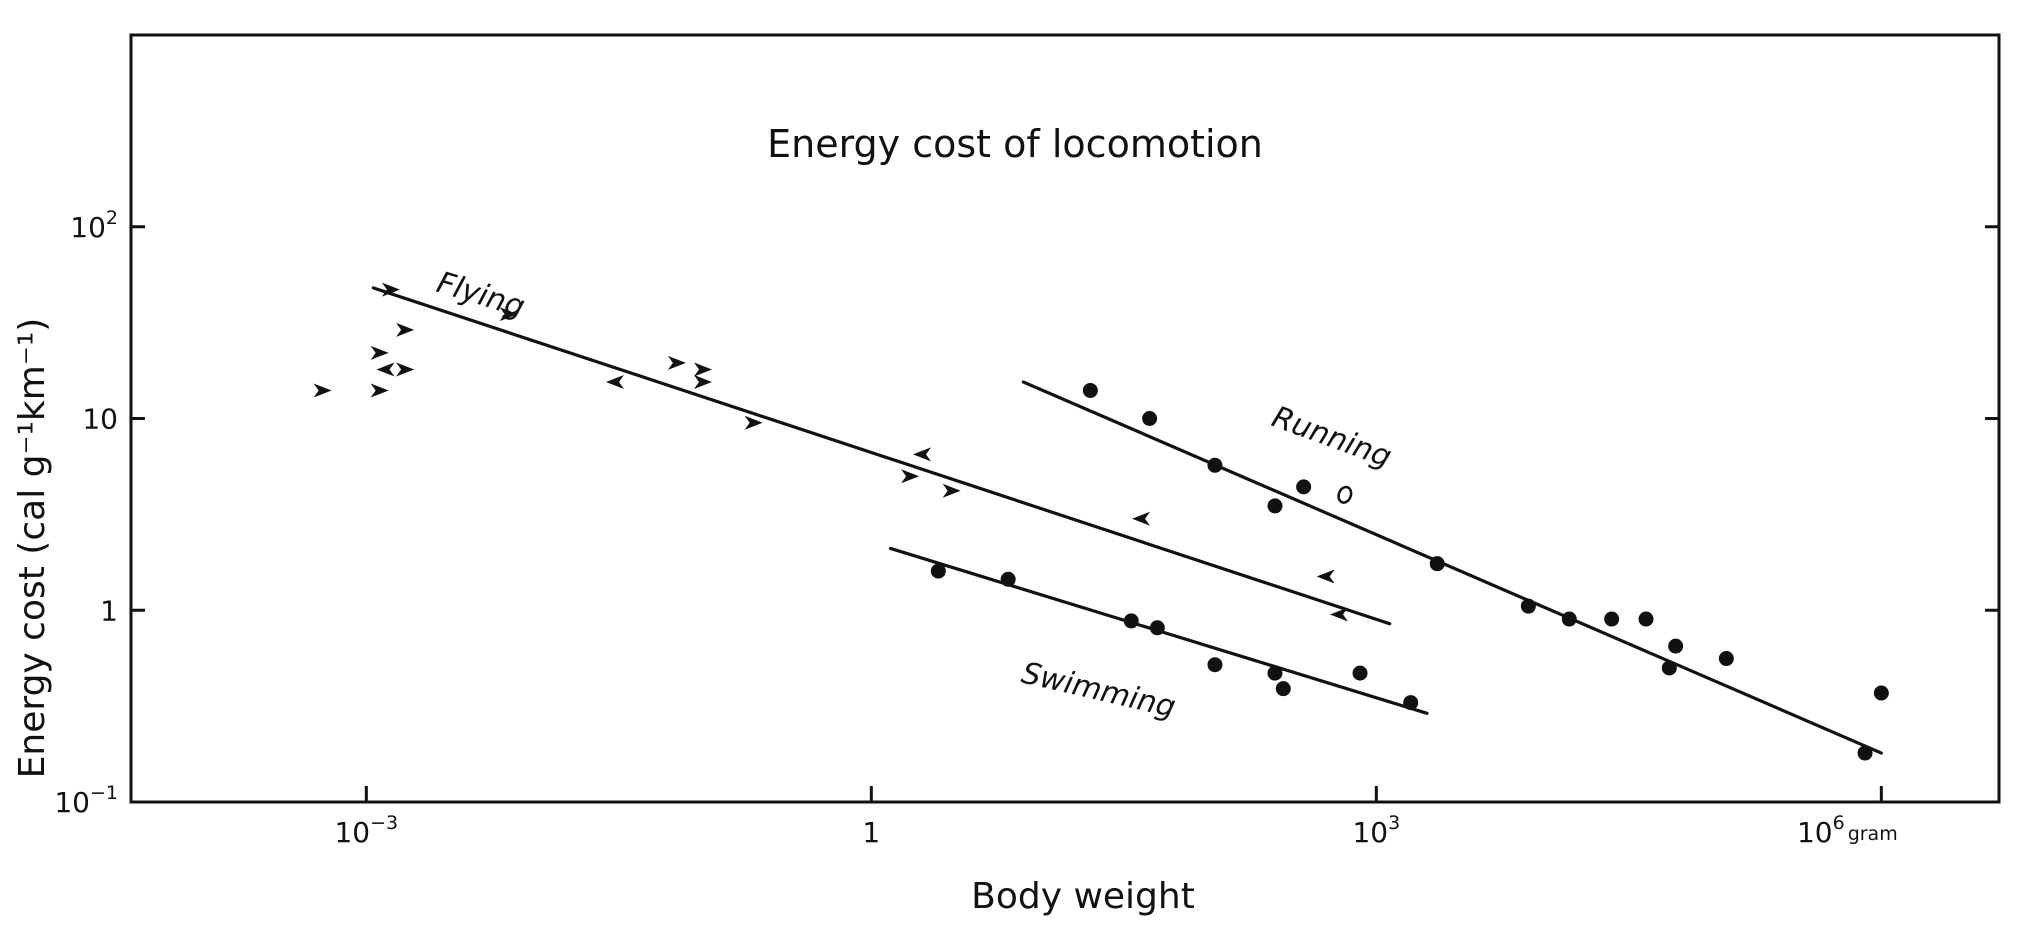  Describe the element at coordinates (1376, 830) in the screenshot. I see `x-tick-label: 10³` at that location.